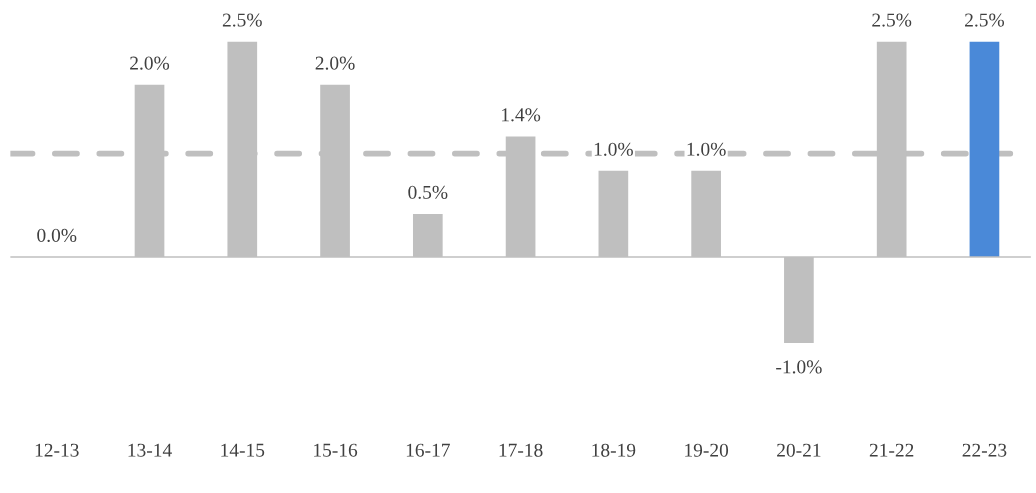  Describe the element at coordinates (243, 450) in the screenshot. I see `x-tick-label: 14-15` at that location.